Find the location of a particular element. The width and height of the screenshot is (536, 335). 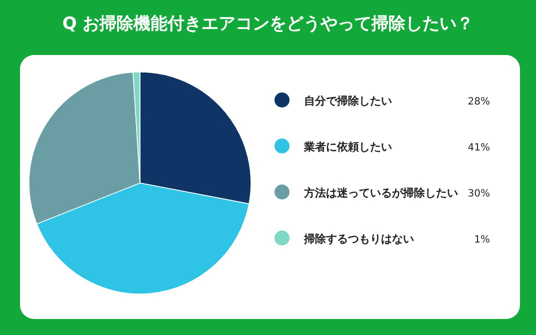

data-label: 28% is located at coordinates (479, 102).